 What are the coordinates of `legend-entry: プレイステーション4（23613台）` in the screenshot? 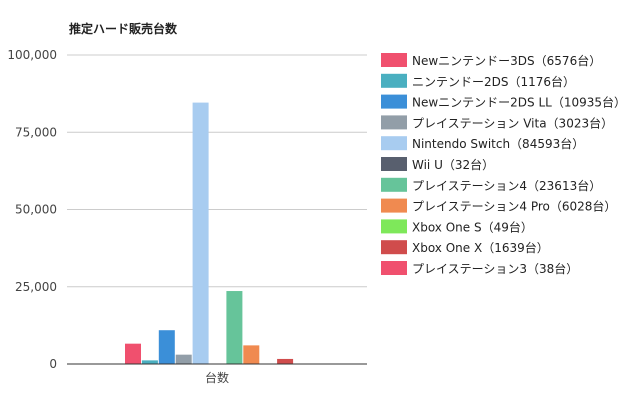 It's located at (506, 185).